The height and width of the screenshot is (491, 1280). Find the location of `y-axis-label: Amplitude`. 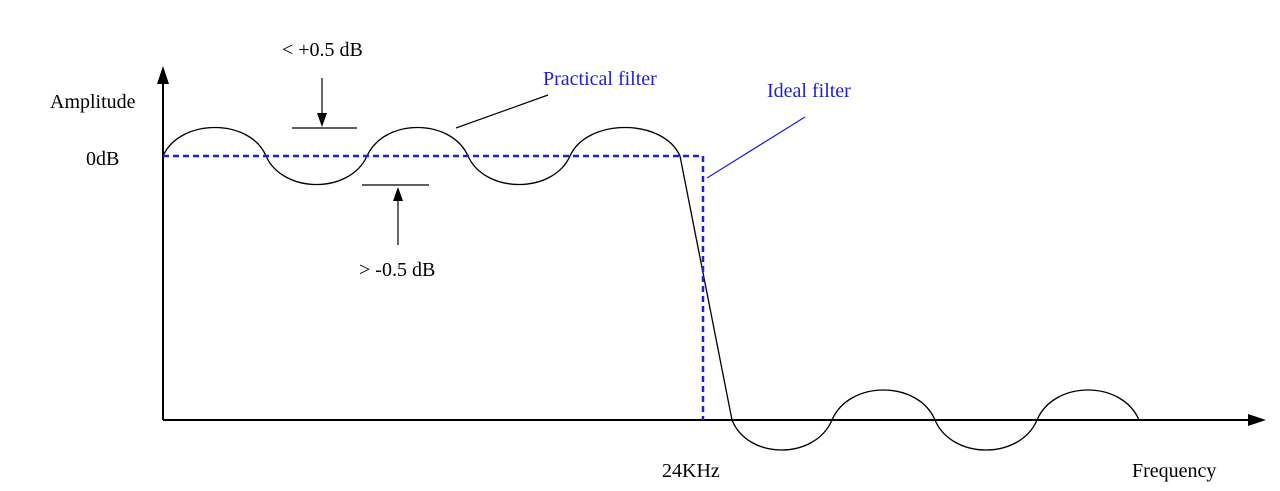

y-axis-label: Amplitude is located at coordinates (93, 102).